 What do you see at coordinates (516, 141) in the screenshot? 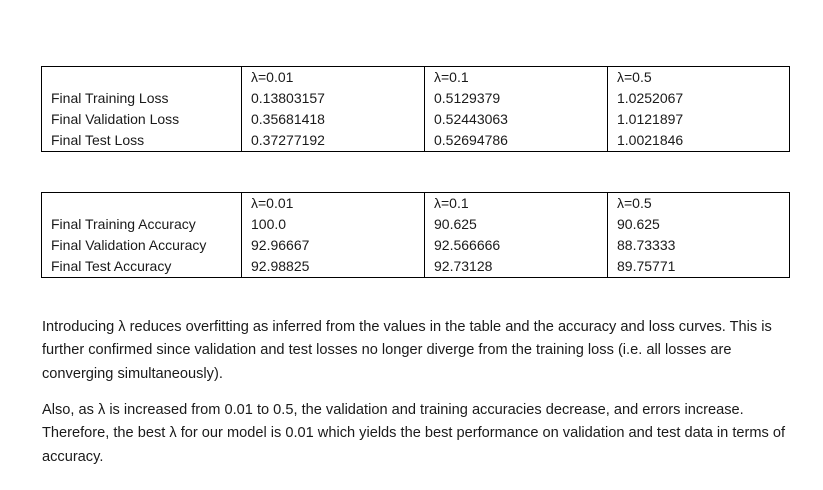
I see `table-cell: 0.52694786` at bounding box center [516, 141].